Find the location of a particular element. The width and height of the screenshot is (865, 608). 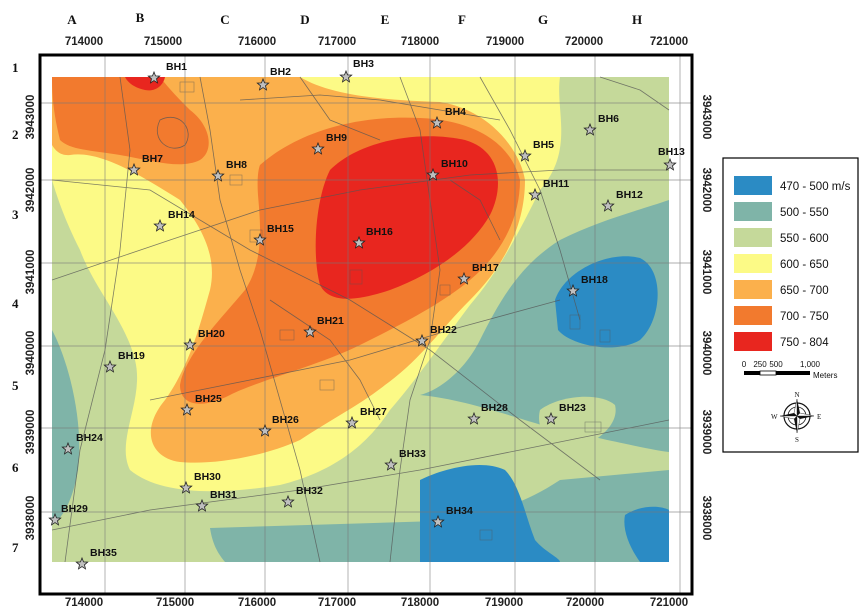

borehole-marker: BH8 is located at coordinates (229, 170).